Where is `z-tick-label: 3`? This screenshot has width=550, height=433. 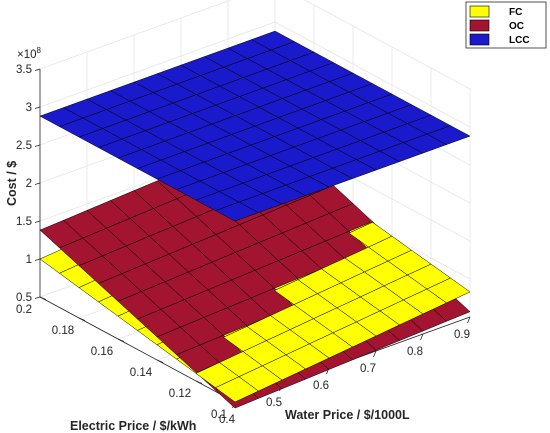
z-tick-label: 3 is located at coordinates (29, 108).